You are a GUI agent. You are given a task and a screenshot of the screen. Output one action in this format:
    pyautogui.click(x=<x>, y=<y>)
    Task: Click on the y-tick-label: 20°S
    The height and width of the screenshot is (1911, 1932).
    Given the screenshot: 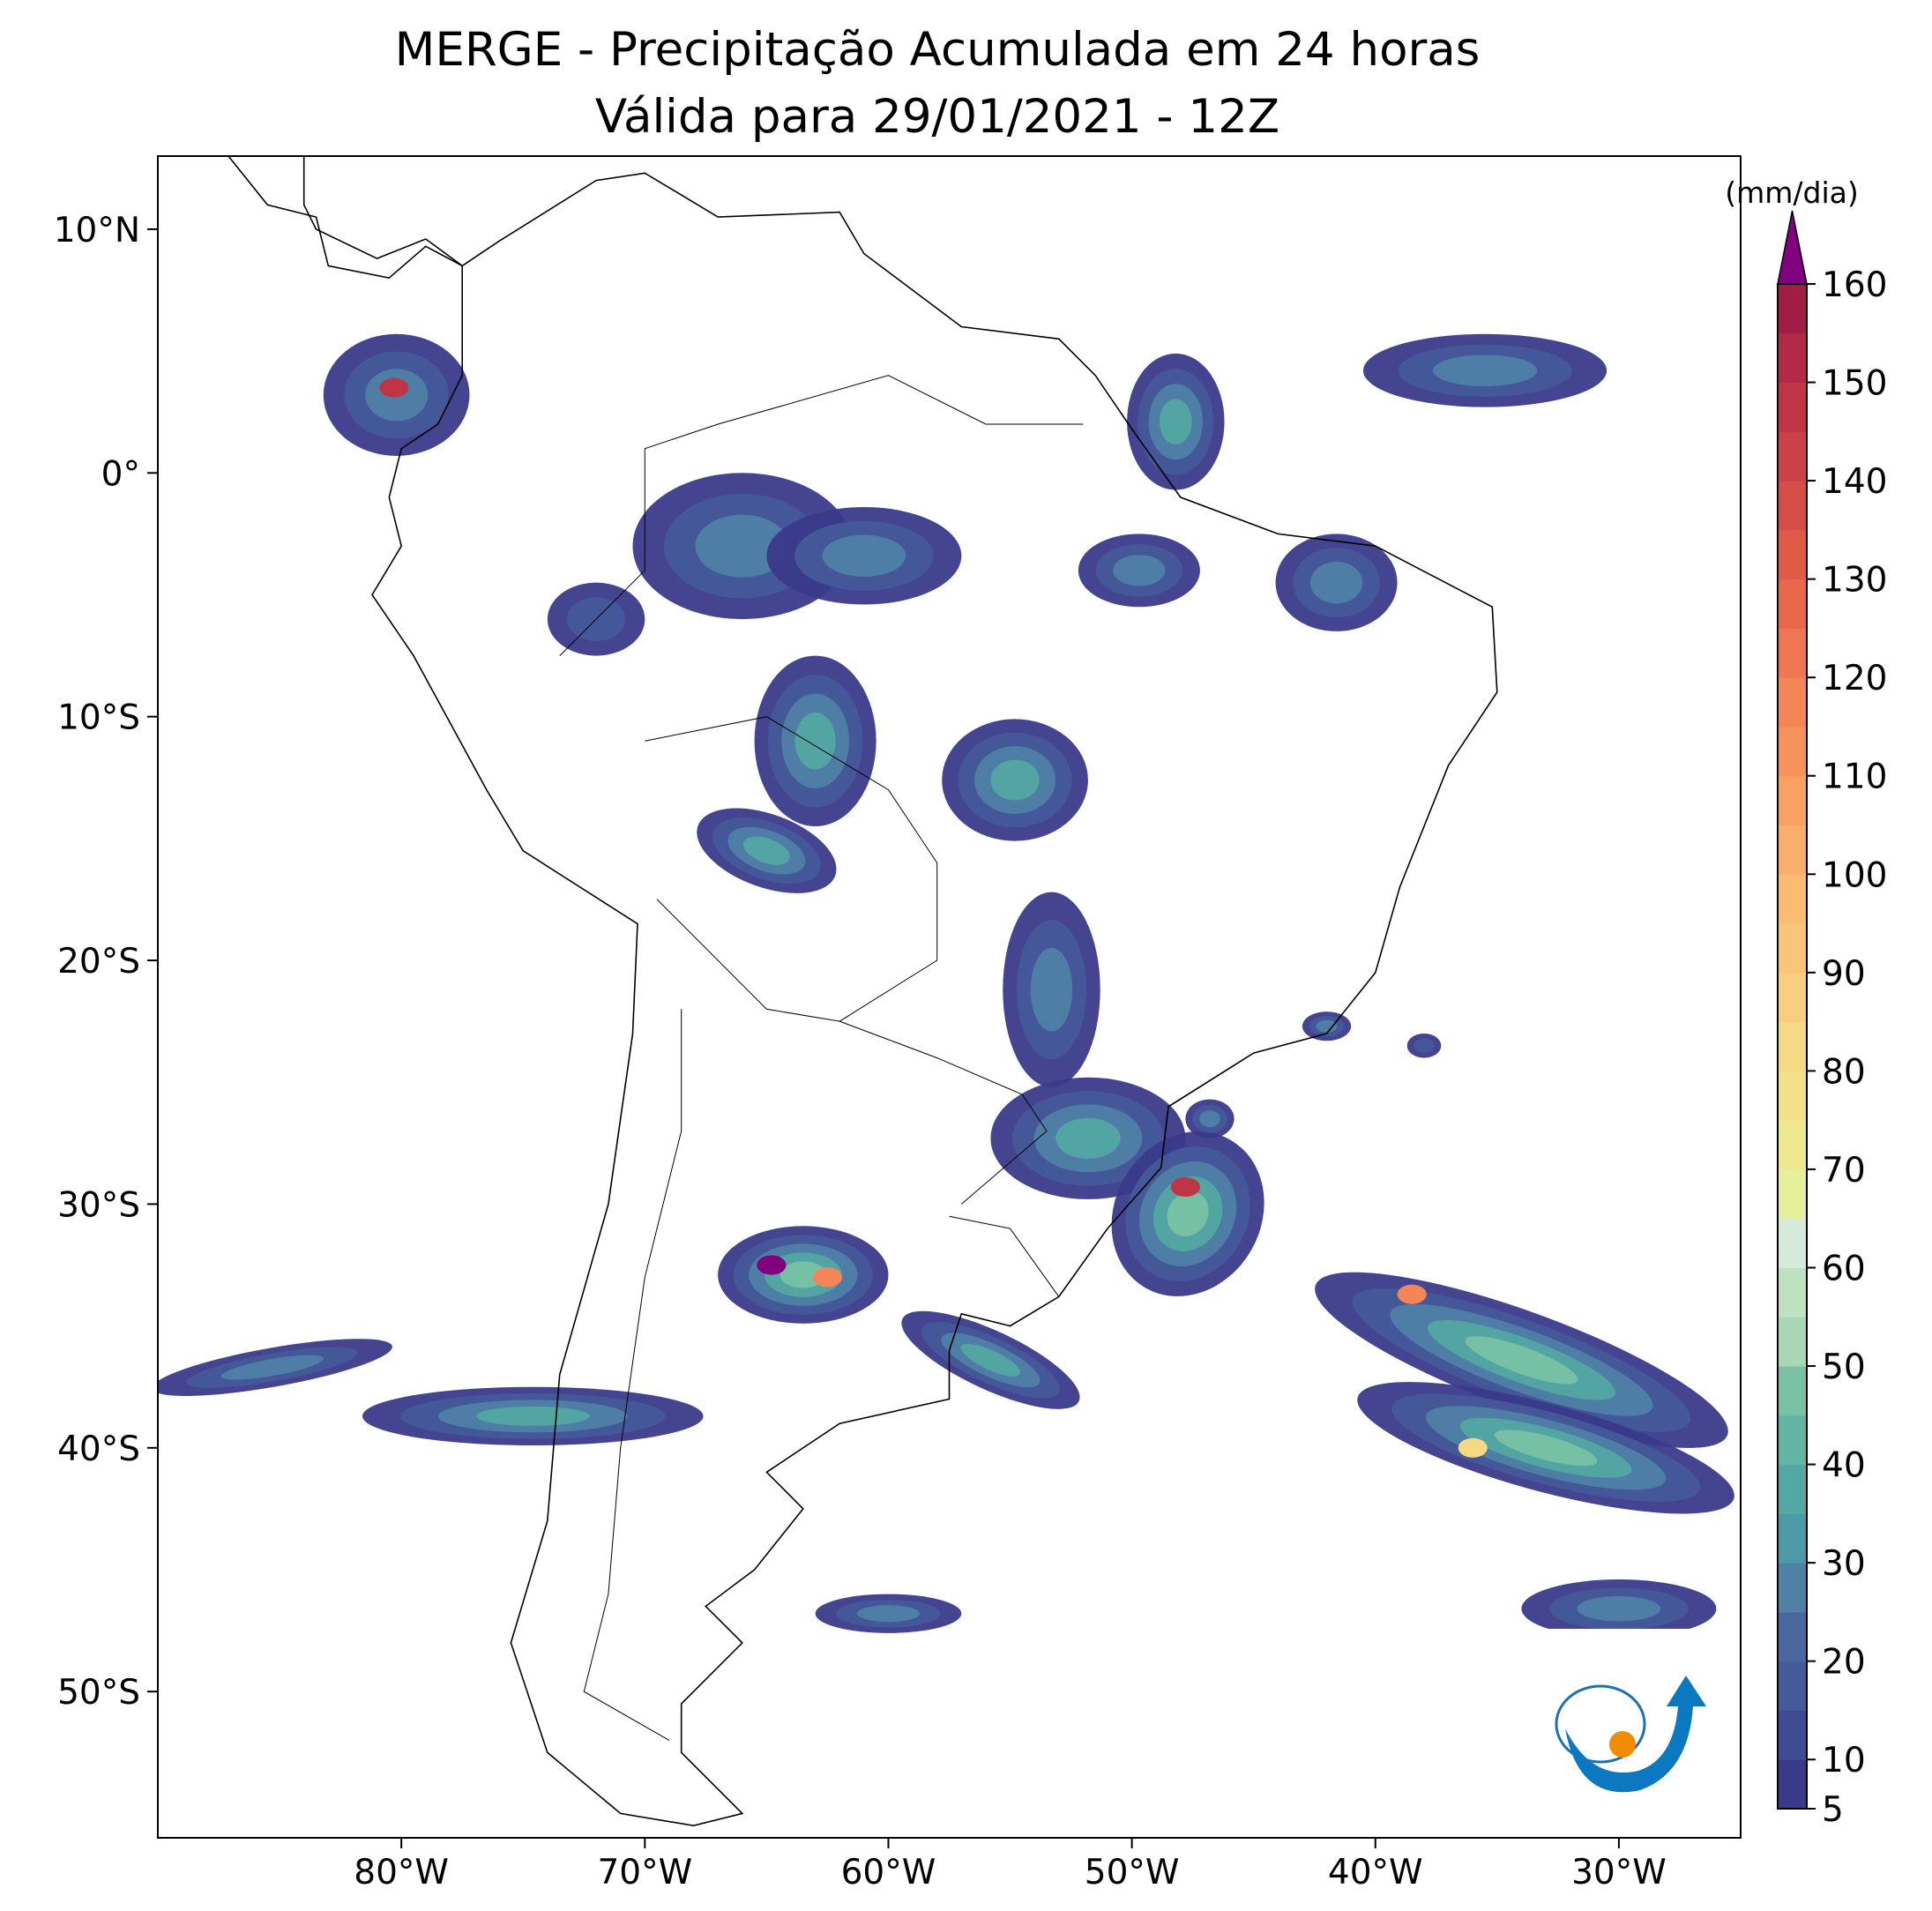 What is the action you would take?
    pyautogui.click(x=98, y=962)
    